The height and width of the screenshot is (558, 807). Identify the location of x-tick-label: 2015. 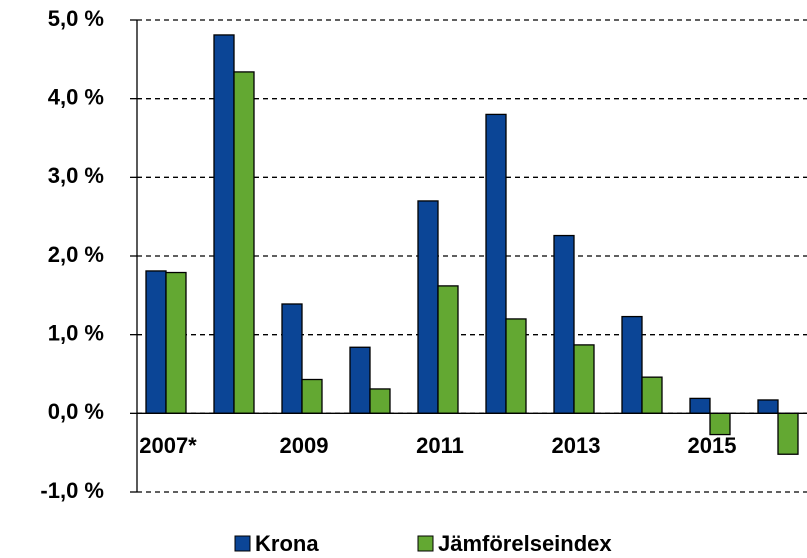
(712, 445).